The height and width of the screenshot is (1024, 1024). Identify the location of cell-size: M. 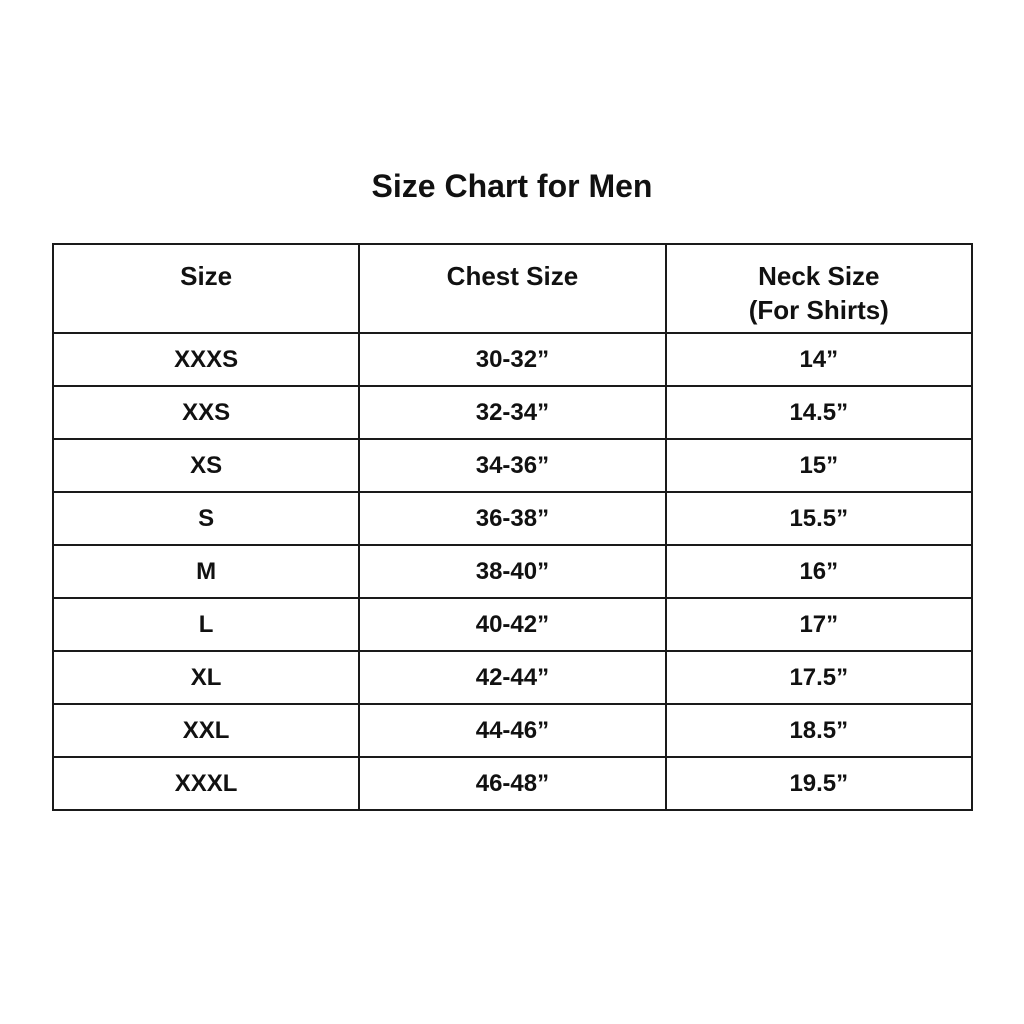
(206, 571).